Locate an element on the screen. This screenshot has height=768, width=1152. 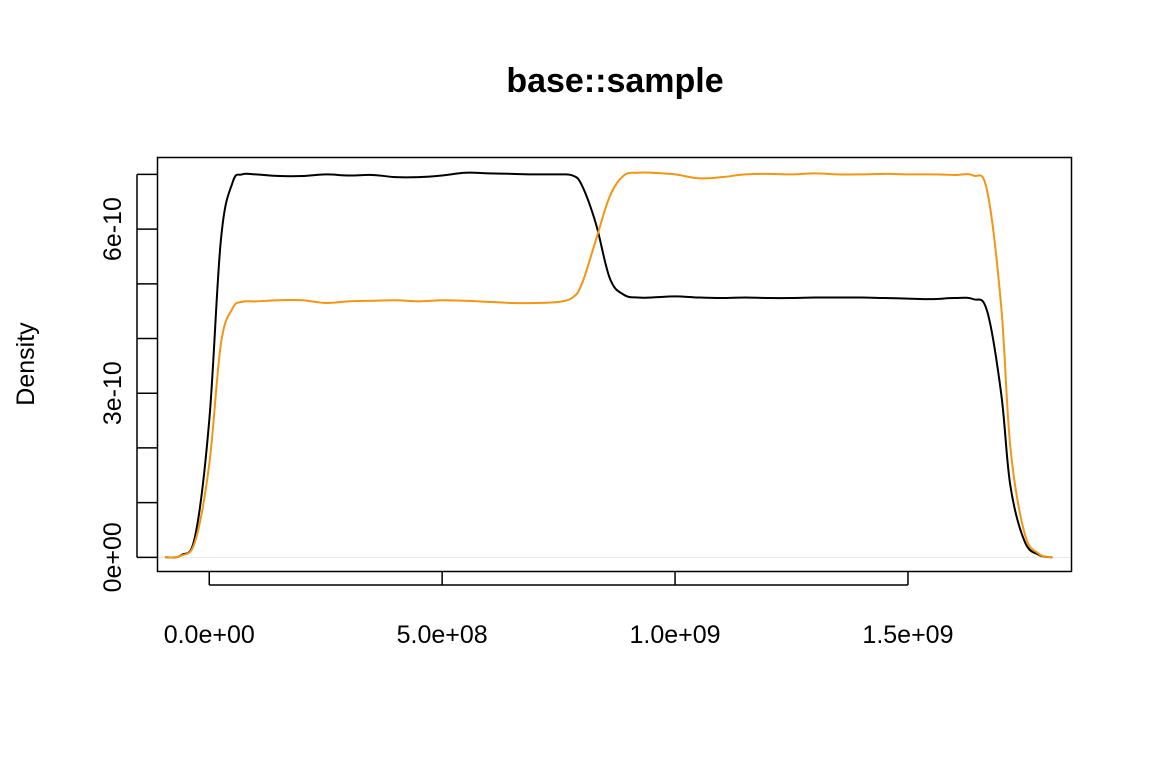
y-tick-label: 6e-10 is located at coordinates (113, 229).